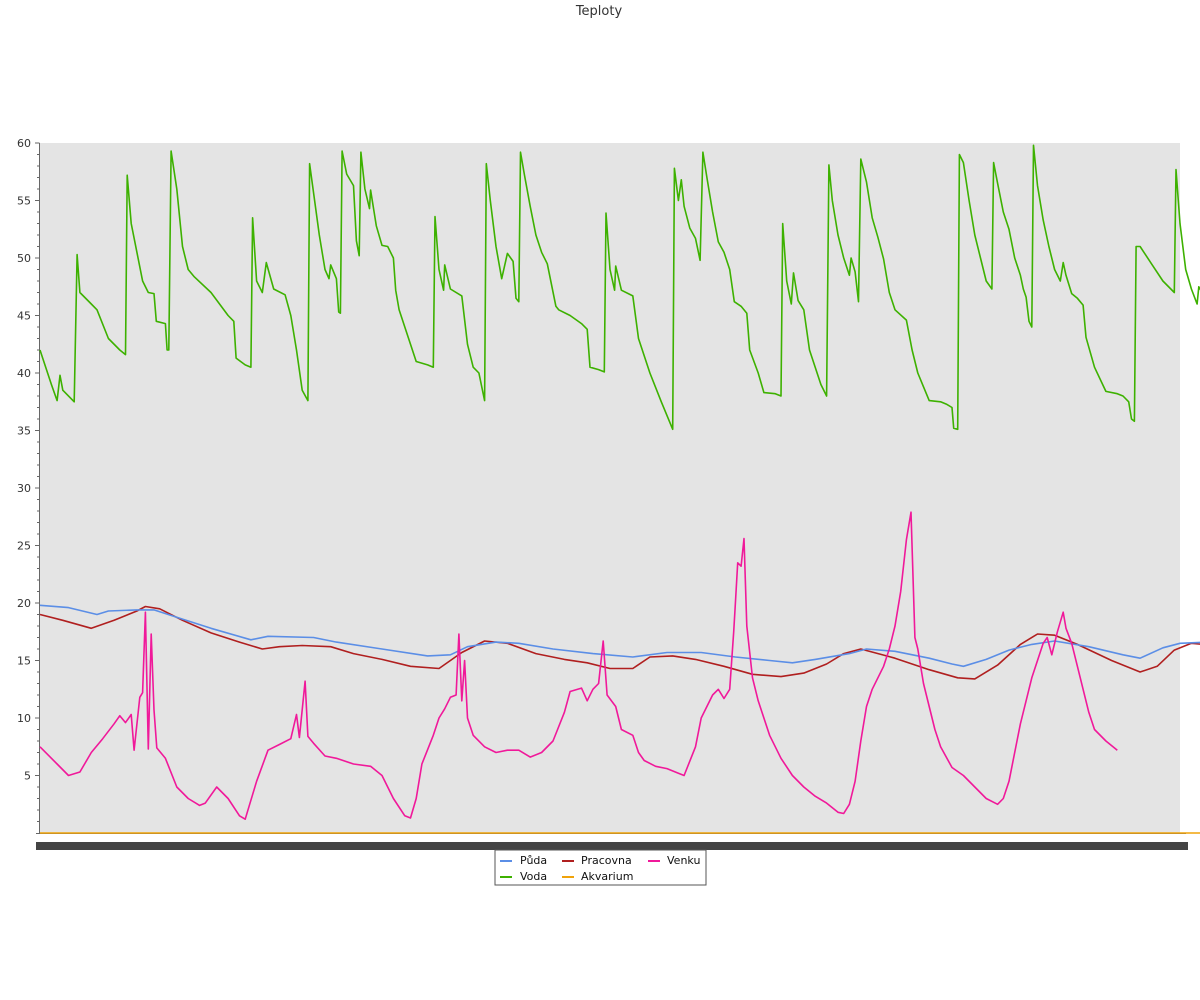  I want to click on y-tick-label: 40, so click(24, 373).